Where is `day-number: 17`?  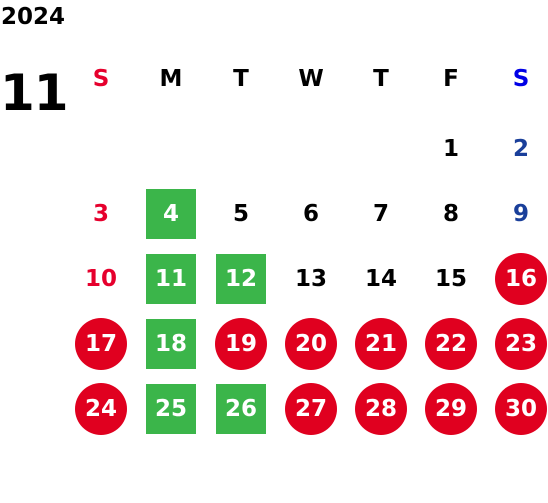 day-number: 17 is located at coordinates (101, 343).